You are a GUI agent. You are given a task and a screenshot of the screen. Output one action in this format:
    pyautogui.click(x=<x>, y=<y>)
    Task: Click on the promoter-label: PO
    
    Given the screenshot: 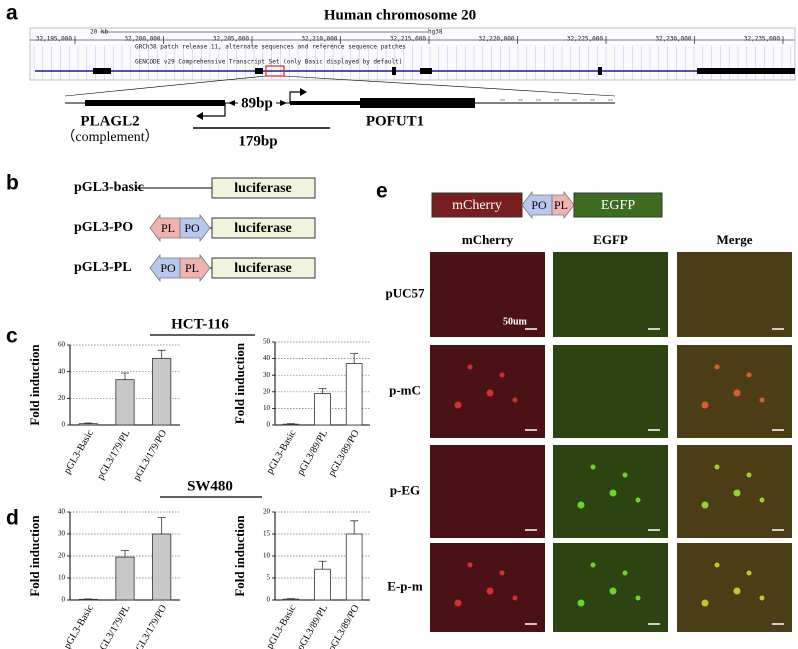 What is the action you would take?
    pyautogui.click(x=168, y=268)
    